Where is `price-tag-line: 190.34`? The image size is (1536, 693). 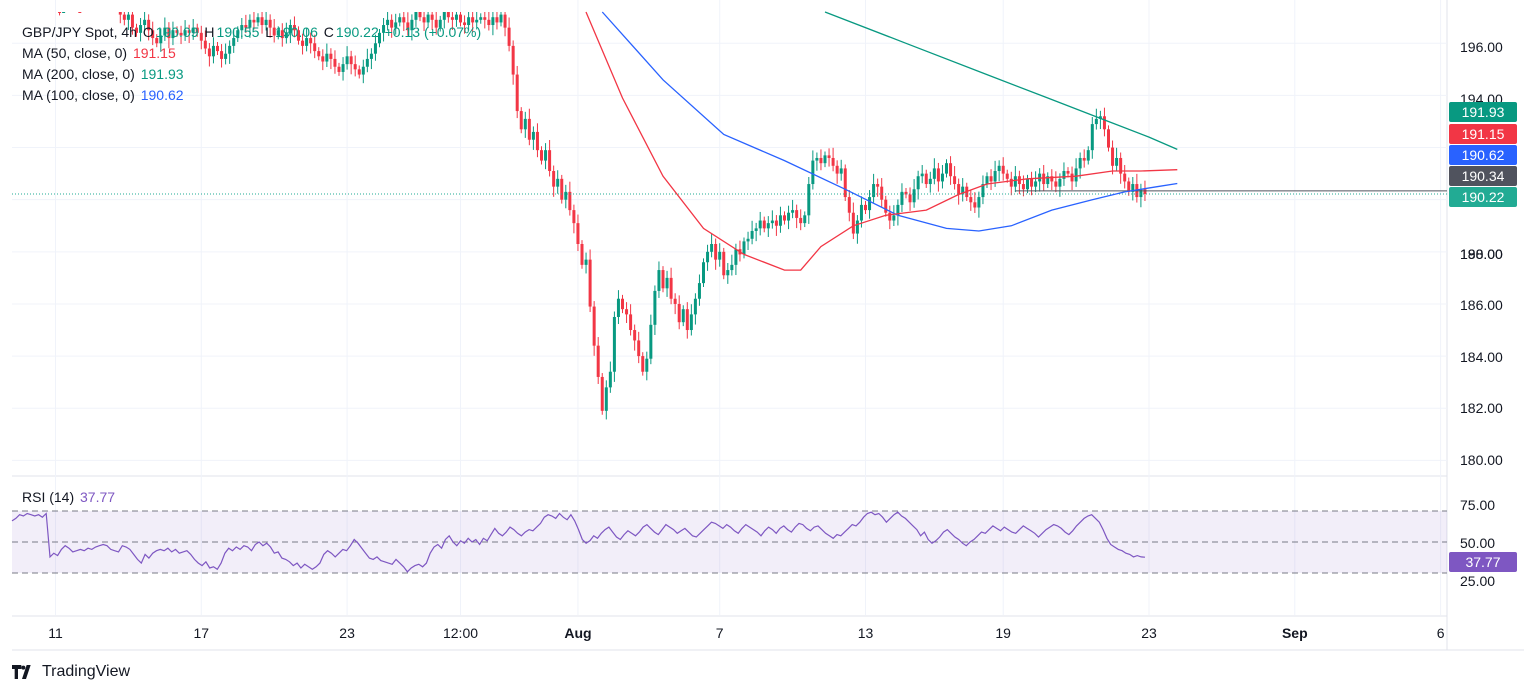
price-tag-line: 190.34 is located at coordinates (1483, 176).